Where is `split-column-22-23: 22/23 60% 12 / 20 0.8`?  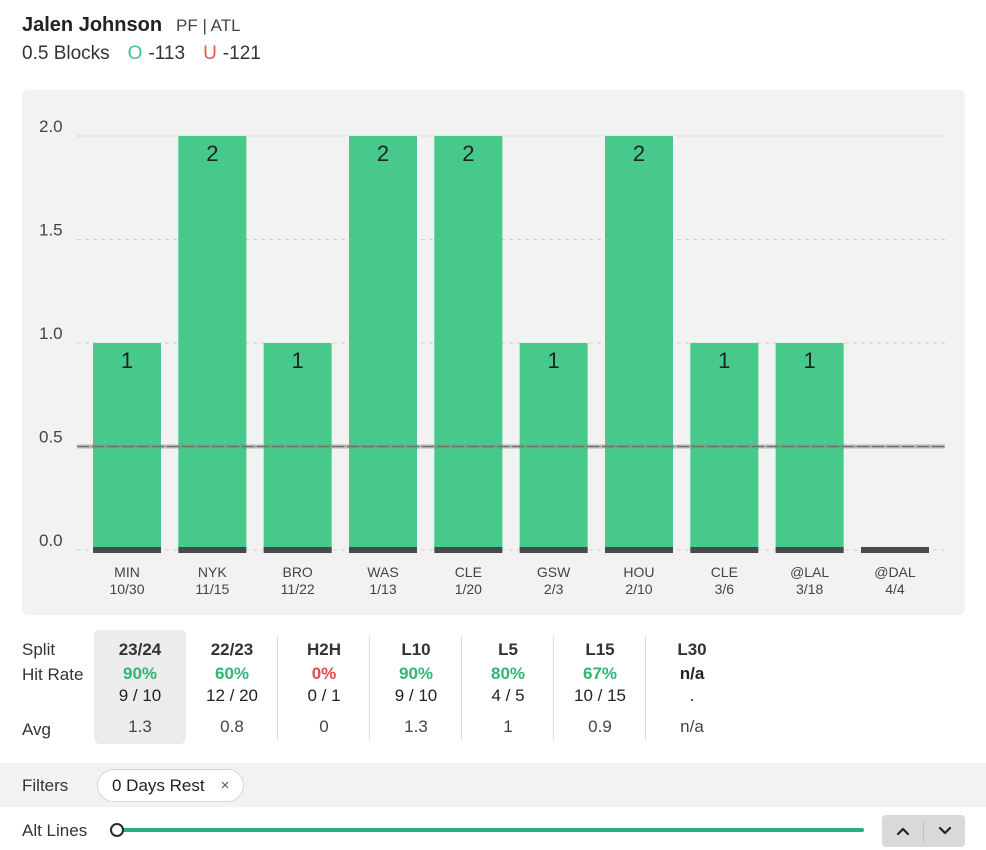
split-column-22-23: 22/23 60% 12 / 20 0.8 is located at coordinates (232, 687).